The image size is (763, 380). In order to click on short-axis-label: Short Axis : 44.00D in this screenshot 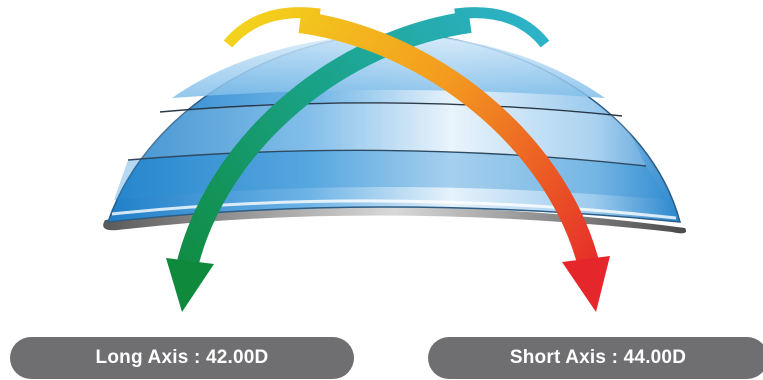, I will do `click(595, 358)`.